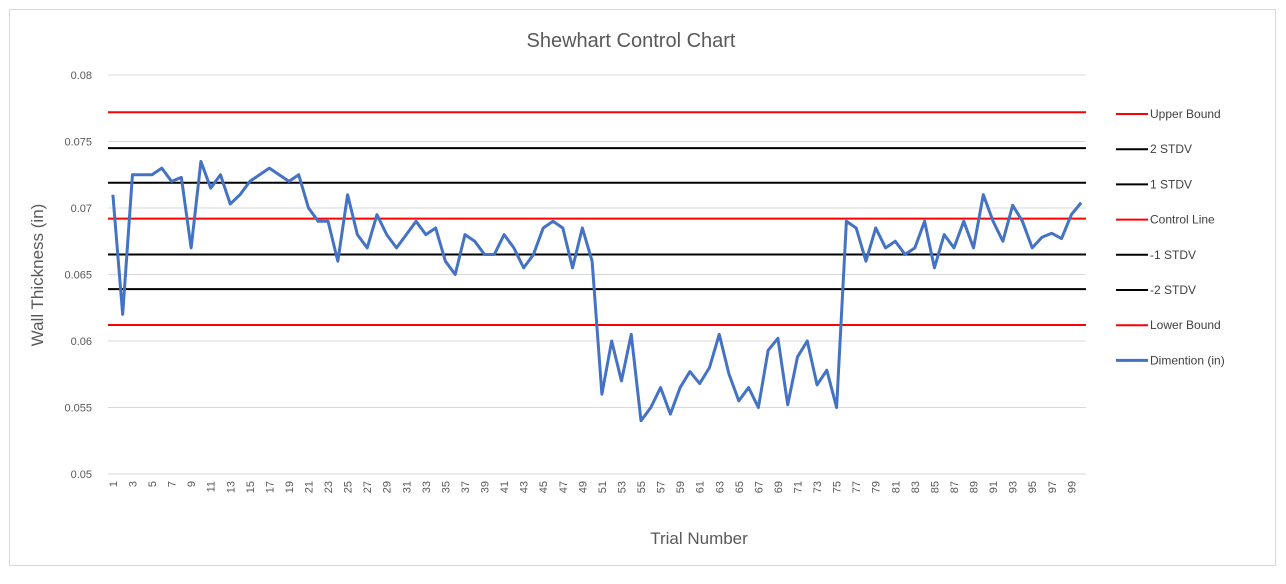 This screenshot has width=1286, height=584. What do you see at coordinates (955, 487) in the screenshot?
I see `x-tick-label: 87` at bounding box center [955, 487].